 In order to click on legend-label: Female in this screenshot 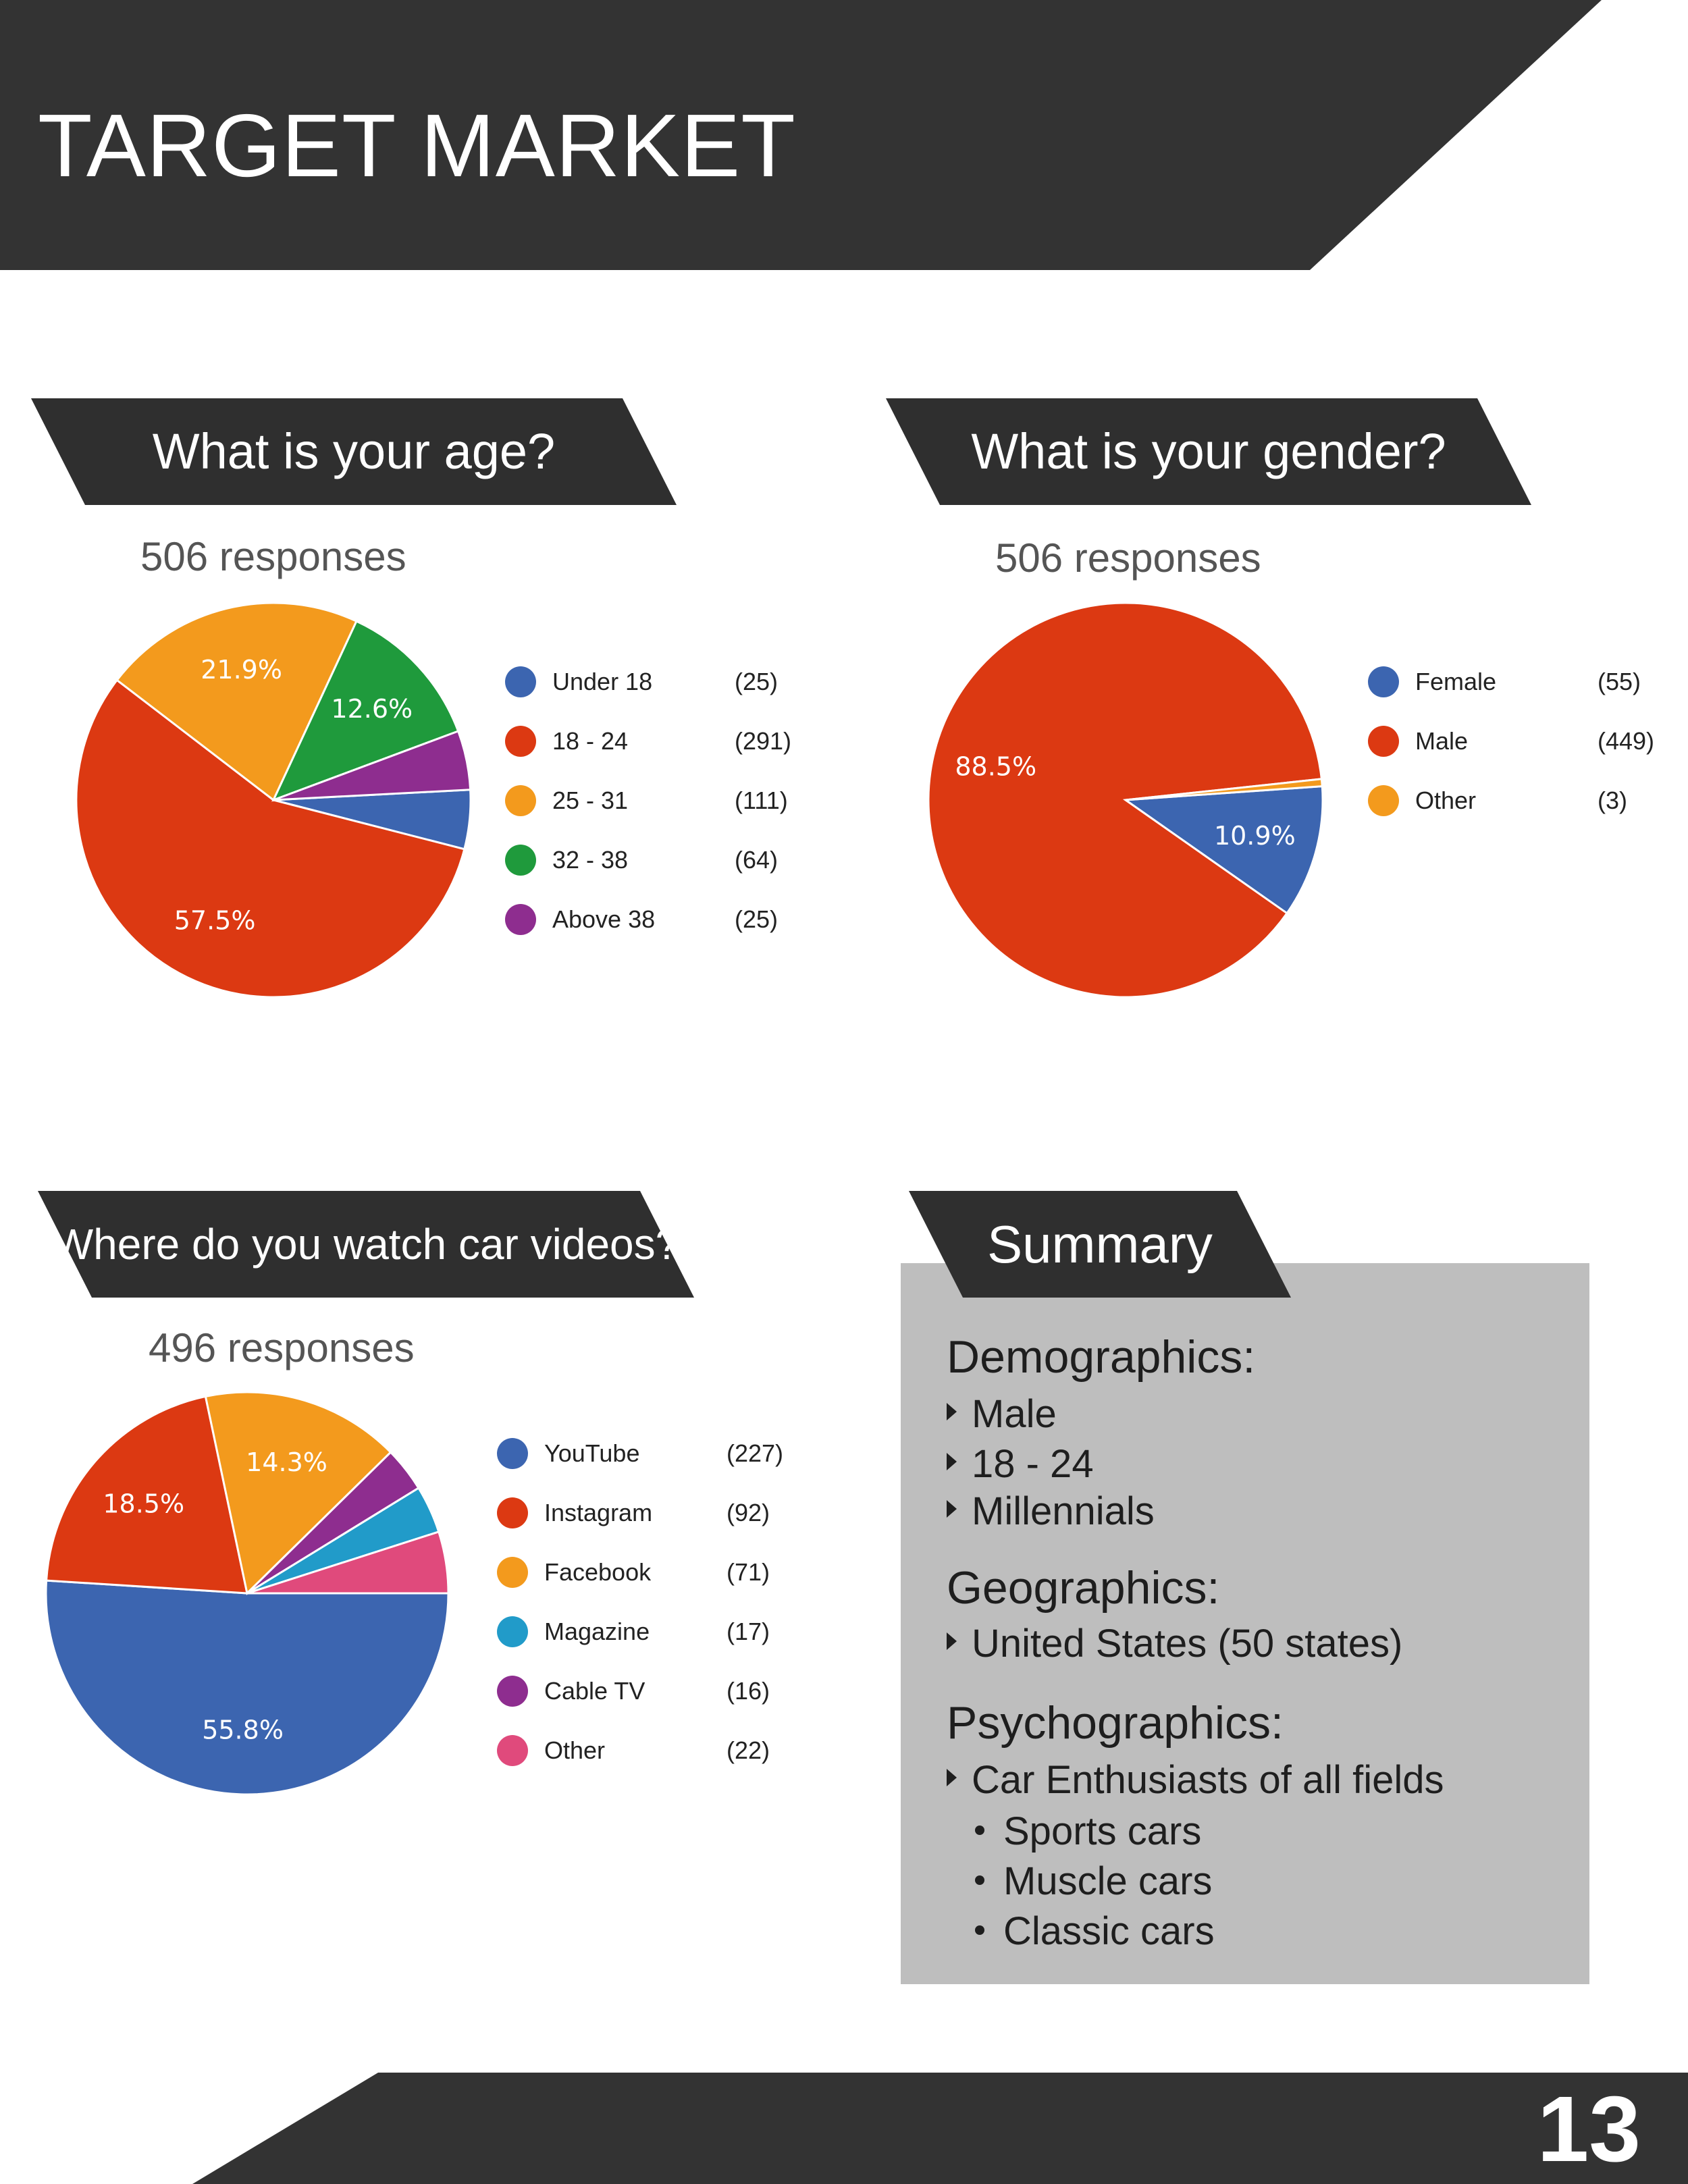, I will do `click(1456, 681)`.